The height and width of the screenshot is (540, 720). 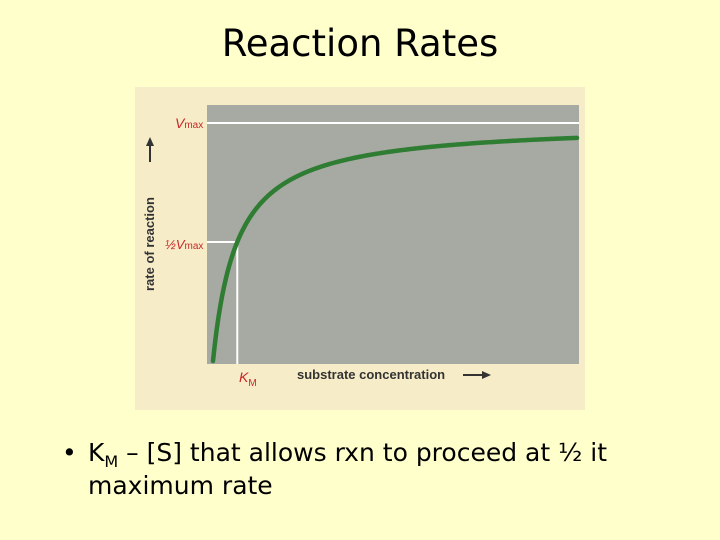 What do you see at coordinates (150, 149) in the screenshot?
I see `y-axis-arrow` at bounding box center [150, 149].